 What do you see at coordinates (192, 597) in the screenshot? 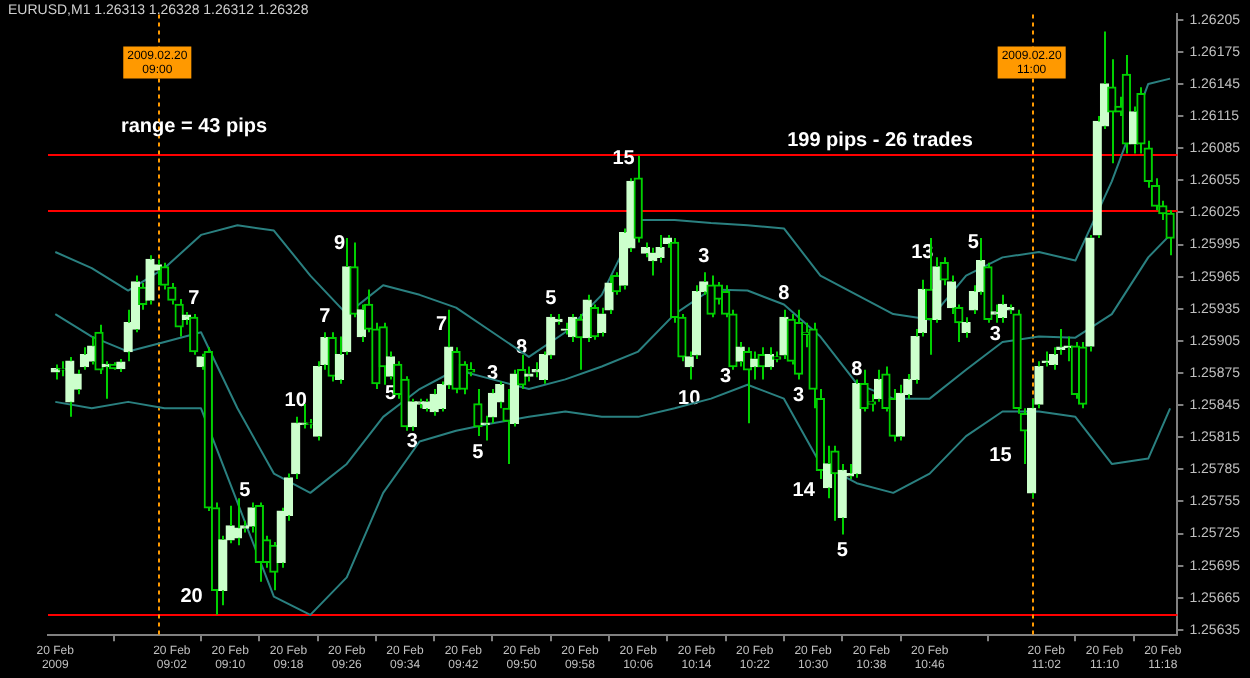
I see `annotation: 20` at bounding box center [192, 597].